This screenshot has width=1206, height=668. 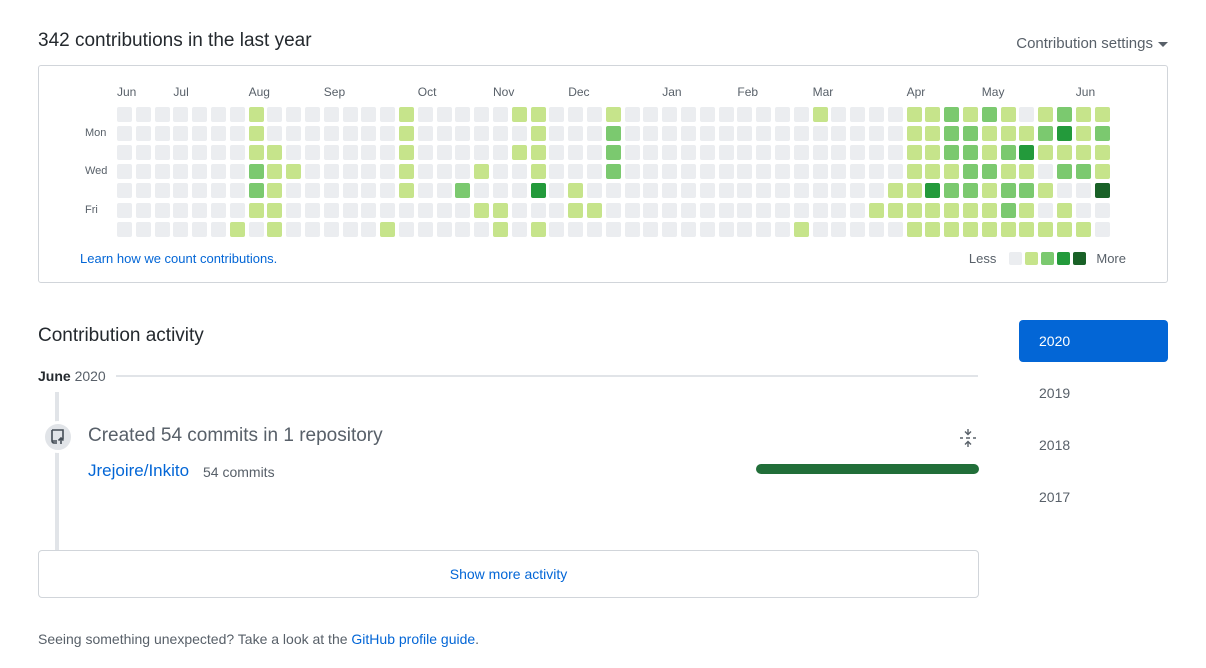 What do you see at coordinates (968, 440) in the screenshot?
I see `fold-icon` at bounding box center [968, 440].